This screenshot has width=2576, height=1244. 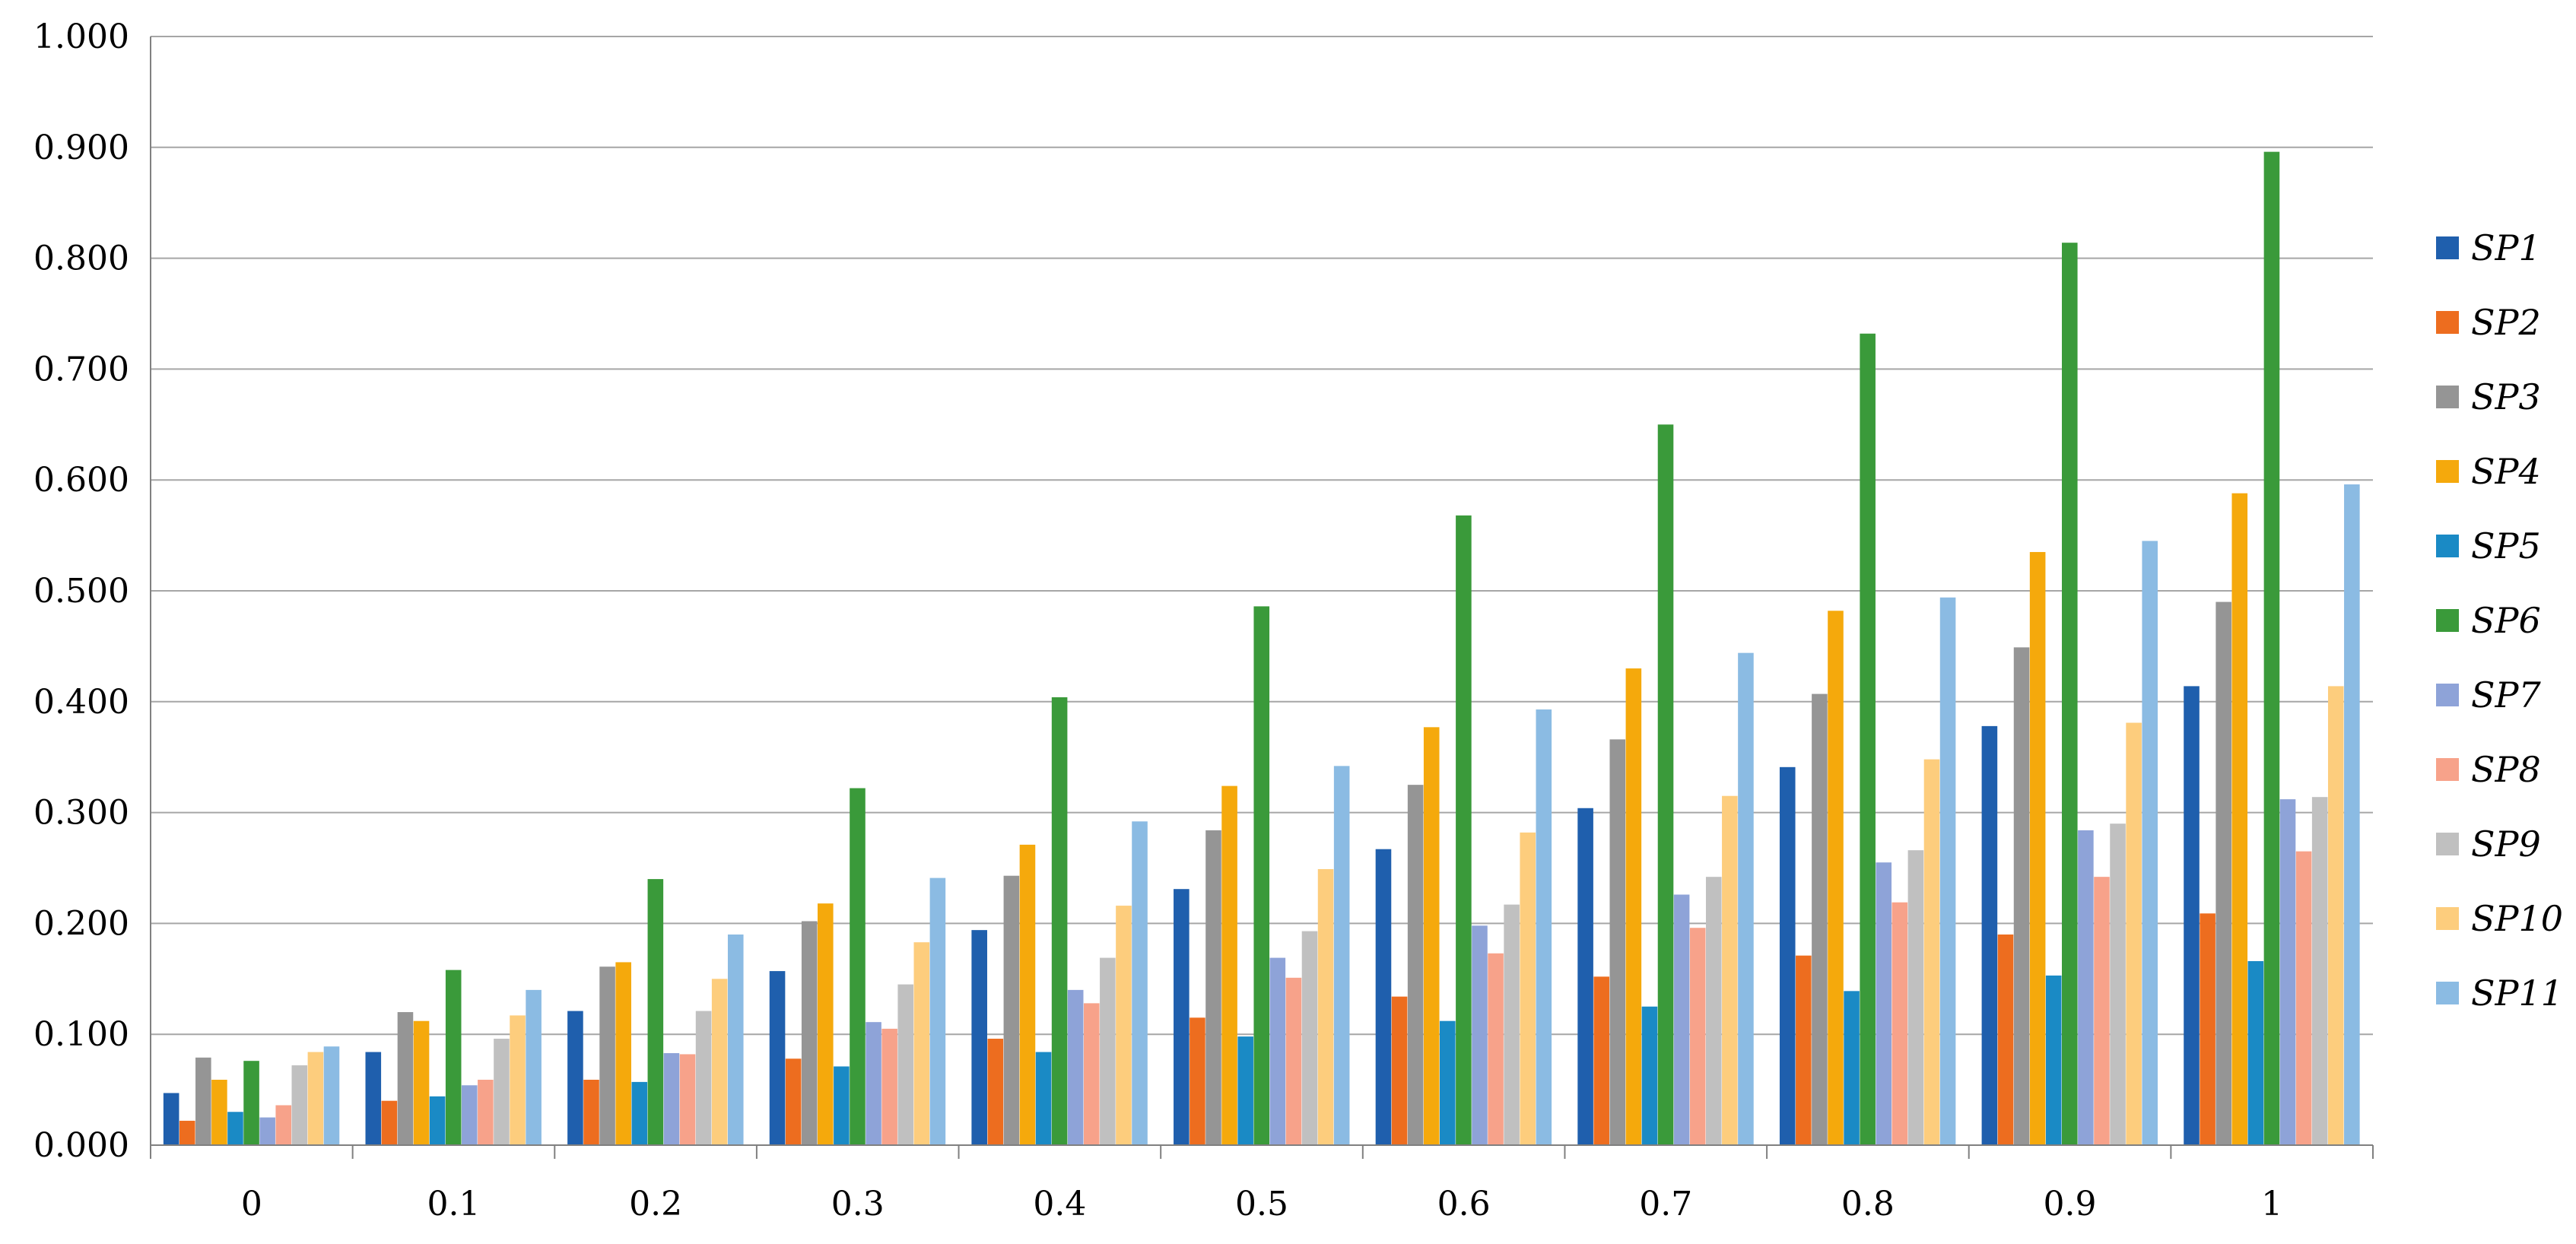 I want to click on y-tick-label: 1.000, so click(x=81, y=36).